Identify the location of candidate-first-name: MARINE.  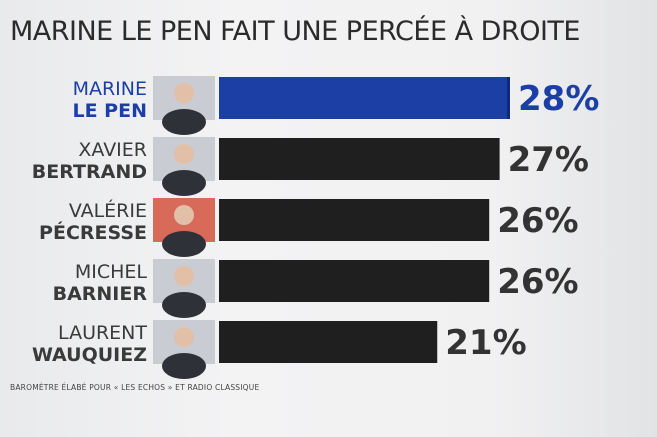
(110, 89).